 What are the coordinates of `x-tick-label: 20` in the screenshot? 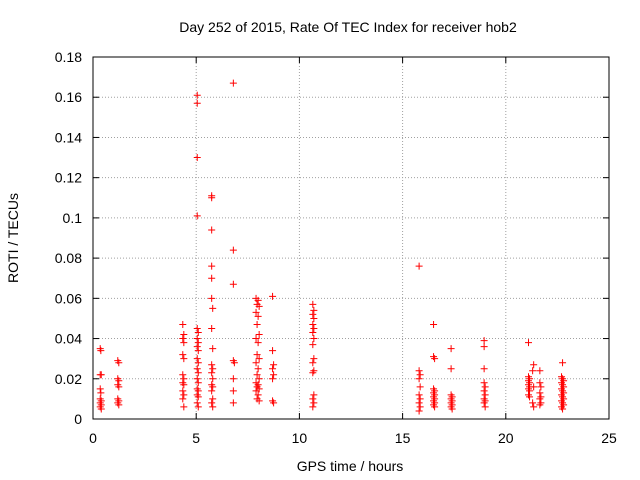 It's located at (506, 438).